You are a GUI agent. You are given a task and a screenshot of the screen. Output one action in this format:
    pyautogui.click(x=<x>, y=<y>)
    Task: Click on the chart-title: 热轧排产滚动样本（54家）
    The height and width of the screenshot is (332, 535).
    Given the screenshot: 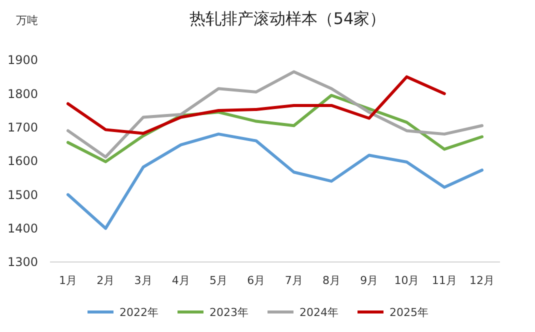 What is the action you would take?
    pyautogui.click(x=287, y=18)
    